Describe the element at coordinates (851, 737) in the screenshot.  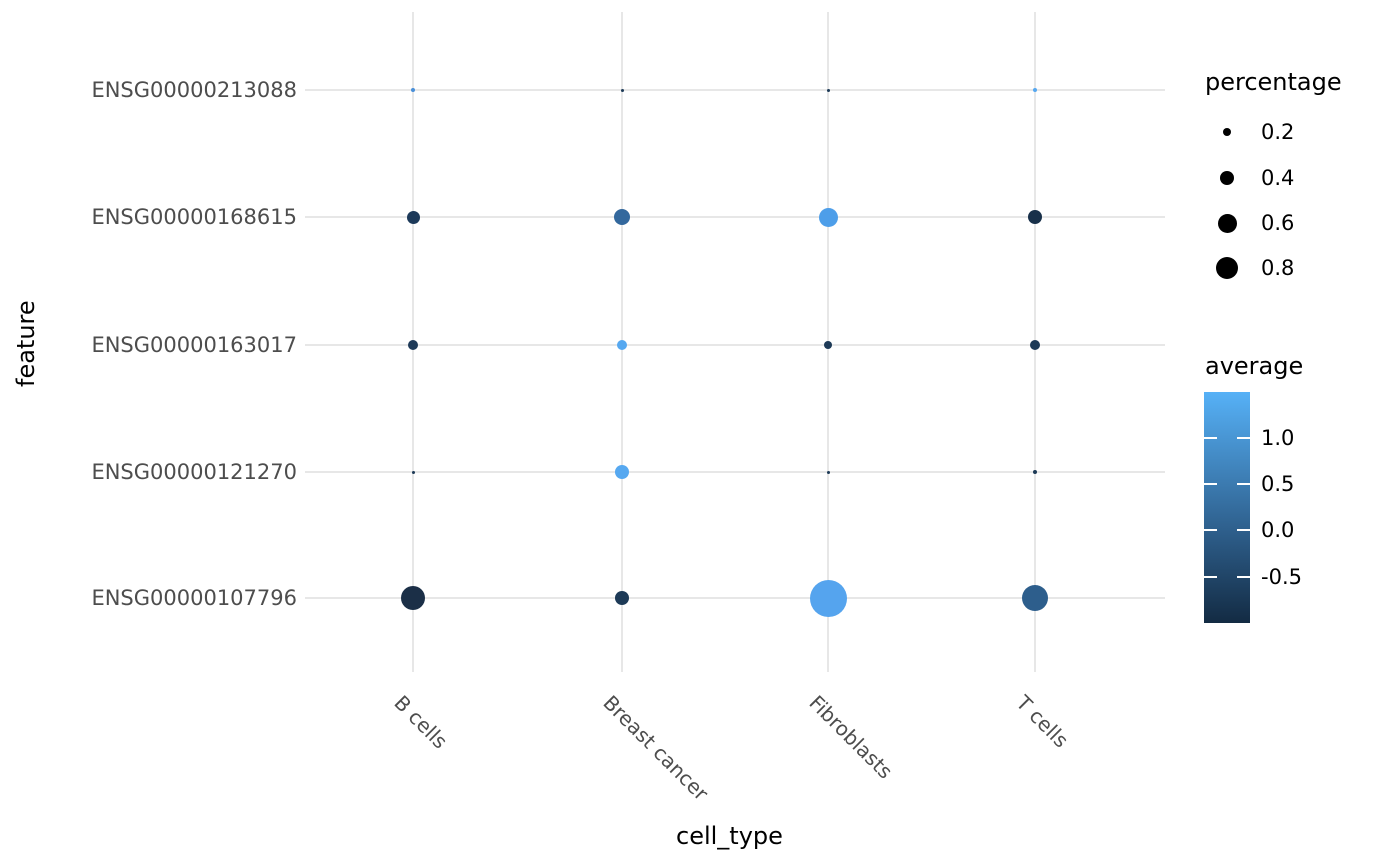
I see `x-tick-label: Fibroblasts` at that location.